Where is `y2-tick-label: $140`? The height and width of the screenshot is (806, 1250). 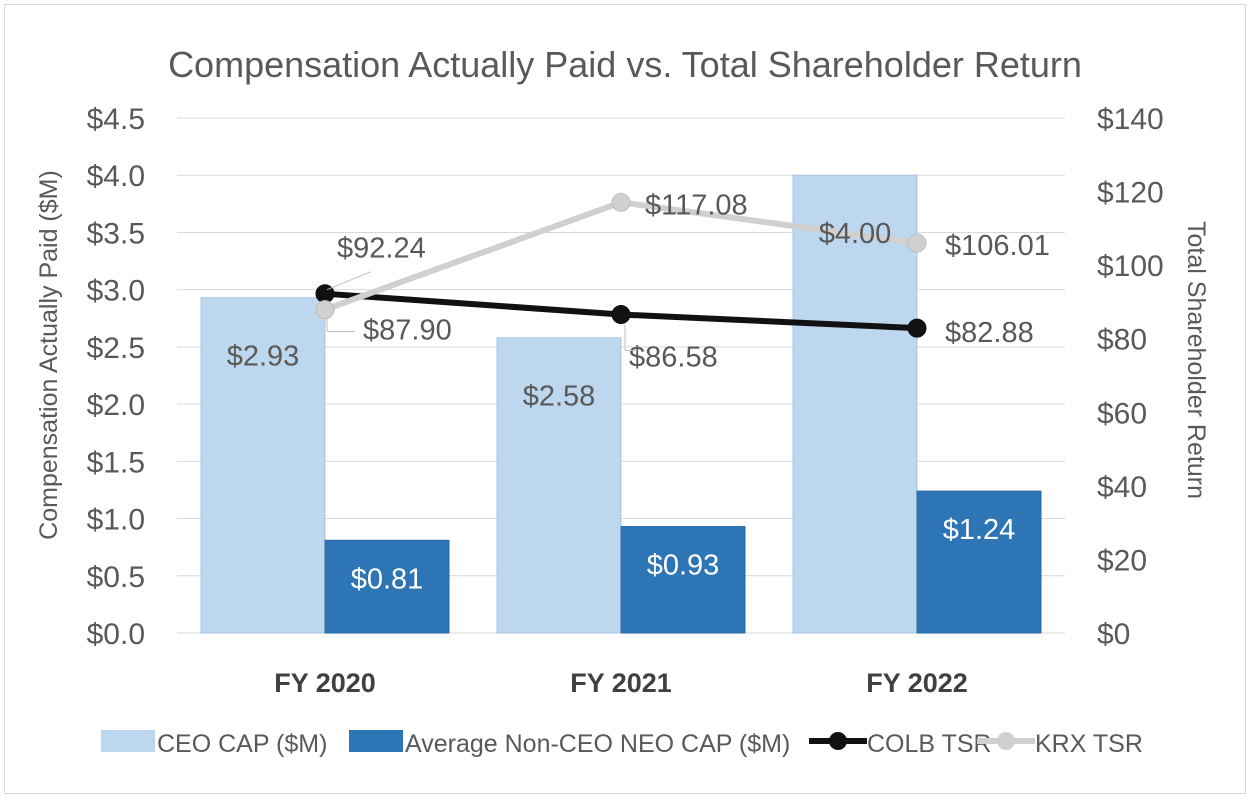 y2-tick-label: $140 is located at coordinates (1130, 119).